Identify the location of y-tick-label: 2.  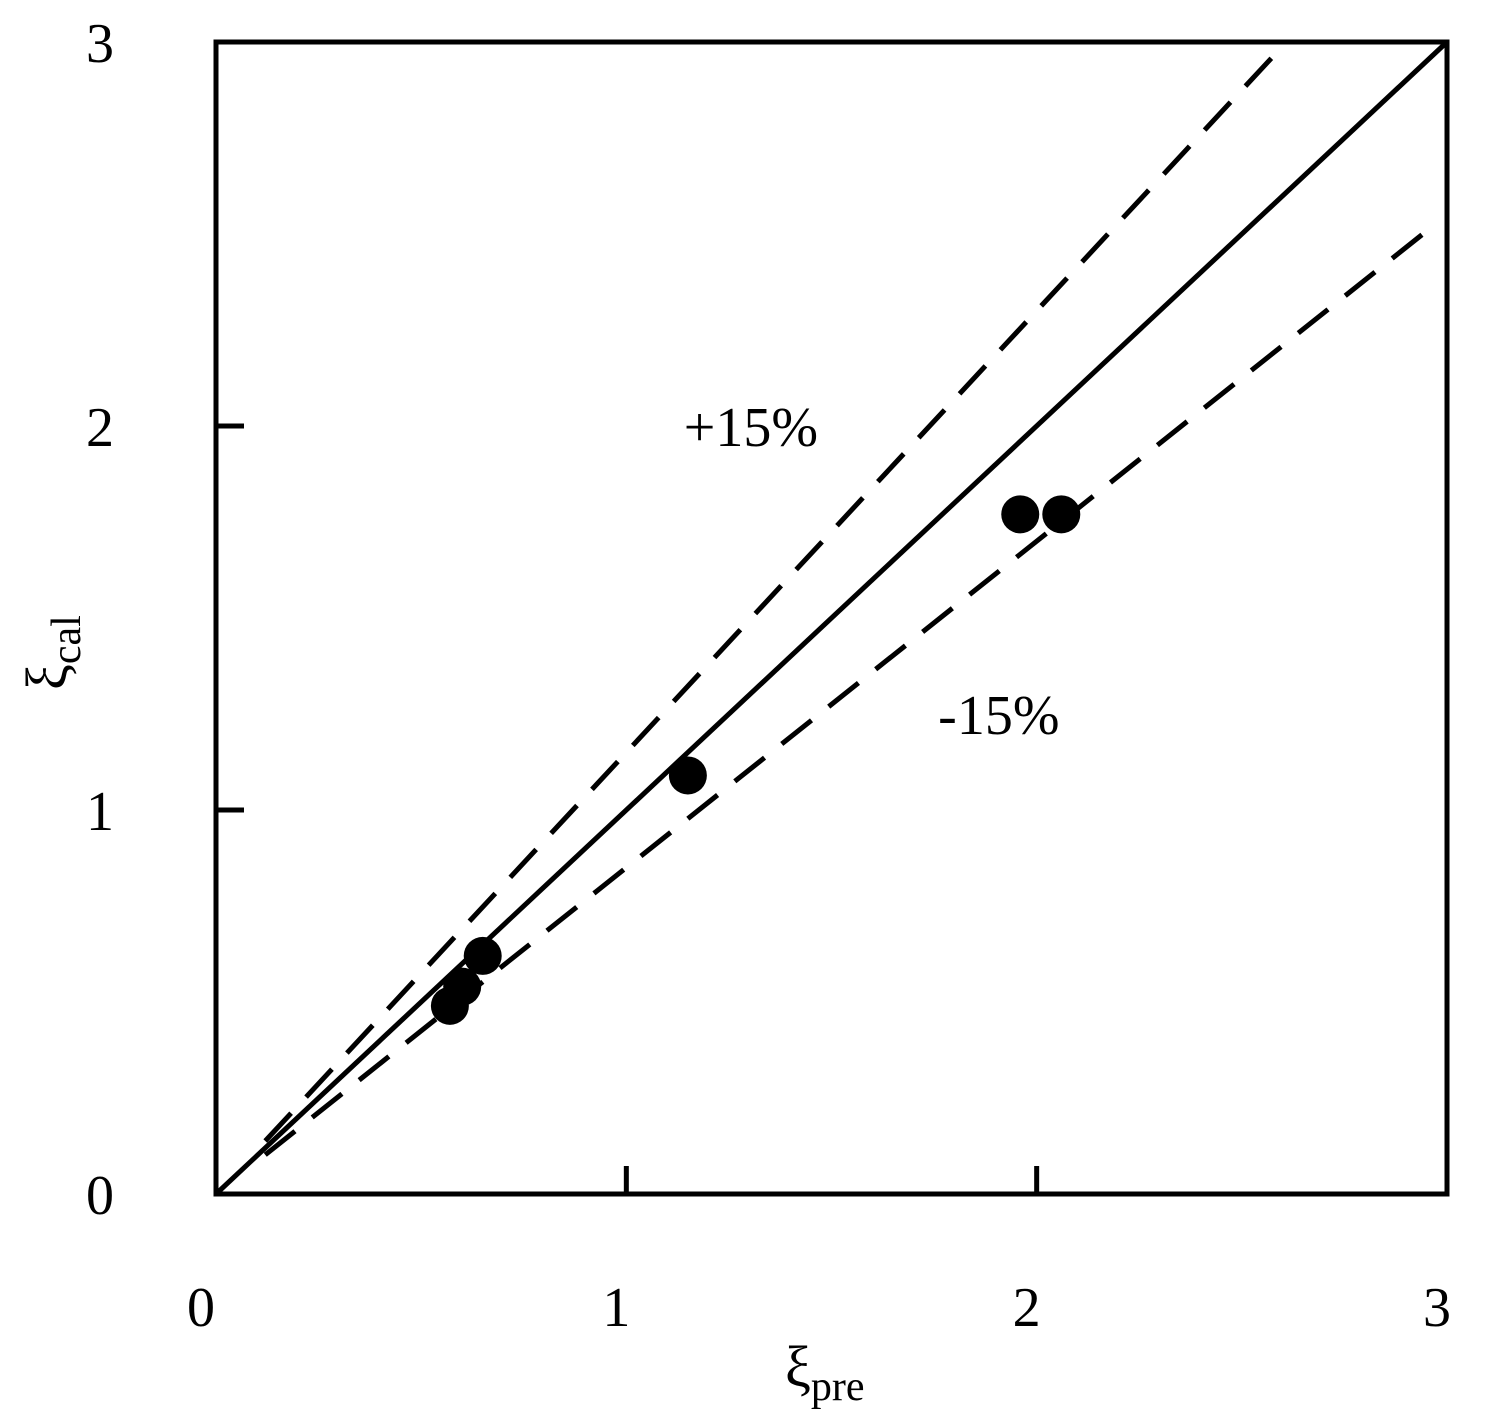
(100, 428).